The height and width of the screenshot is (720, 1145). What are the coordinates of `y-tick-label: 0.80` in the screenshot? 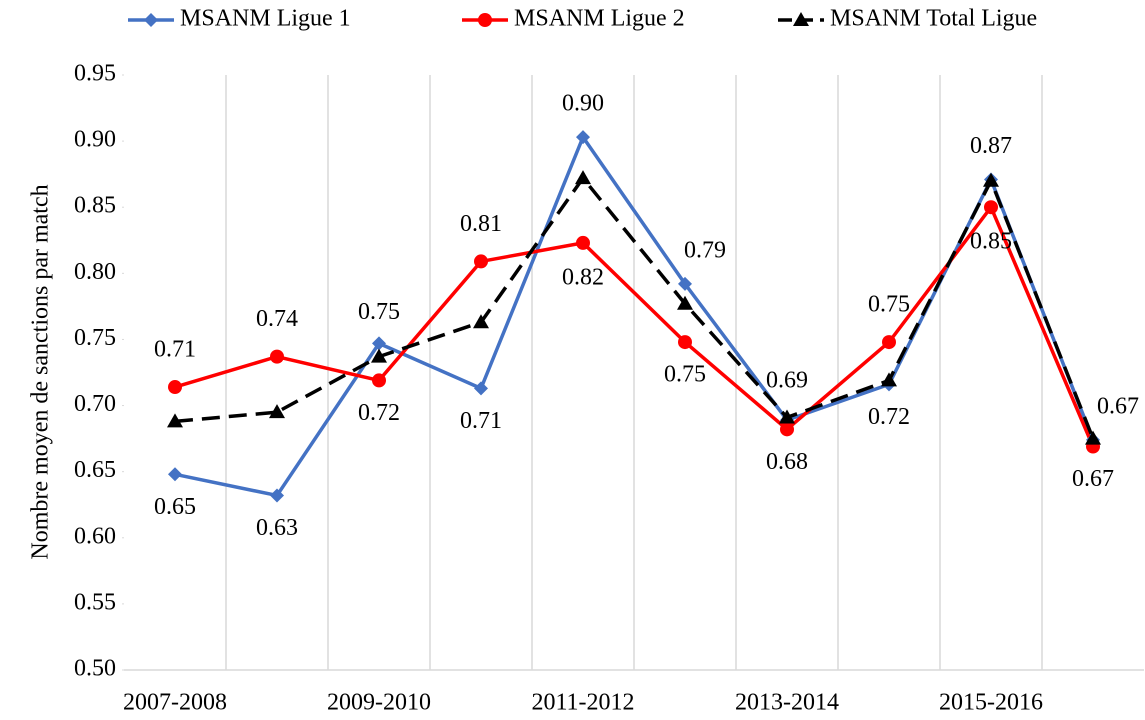 It's located at (95, 272).